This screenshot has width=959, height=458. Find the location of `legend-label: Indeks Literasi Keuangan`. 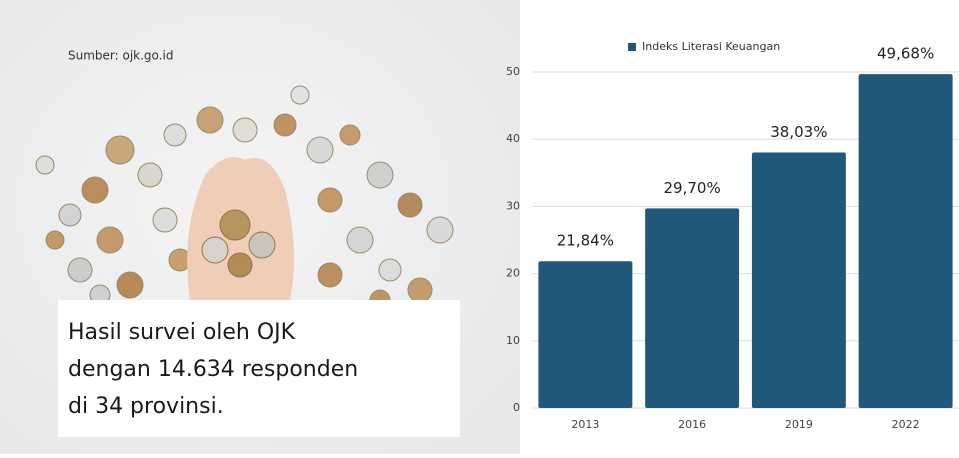

legend-label: Indeks Literasi Keuangan is located at coordinates (711, 46).